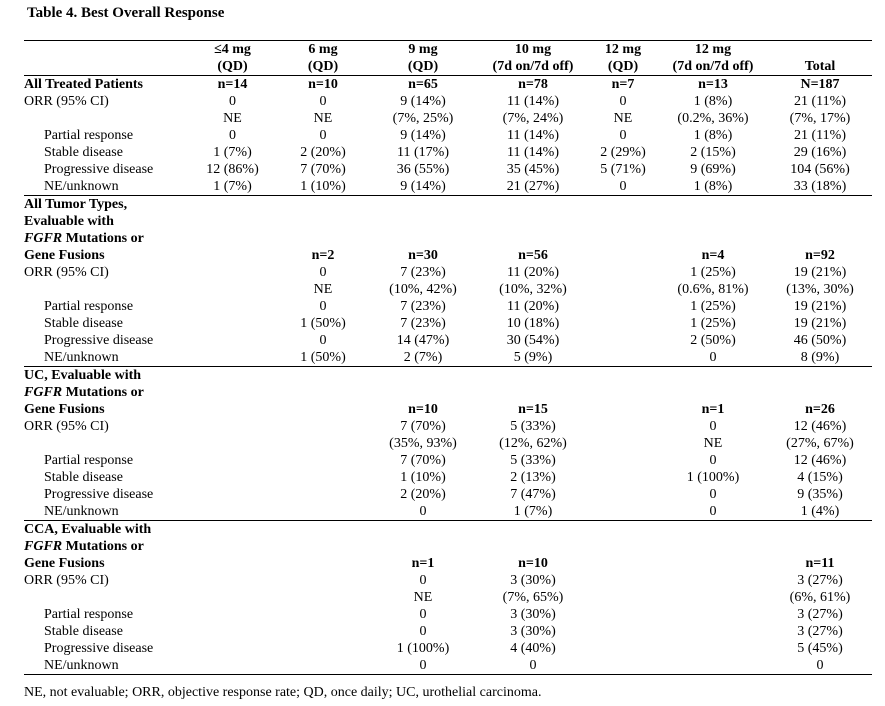 This screenshot has width=885, height=706. I want to click on response-label: Stable disease, so click(83, 323).